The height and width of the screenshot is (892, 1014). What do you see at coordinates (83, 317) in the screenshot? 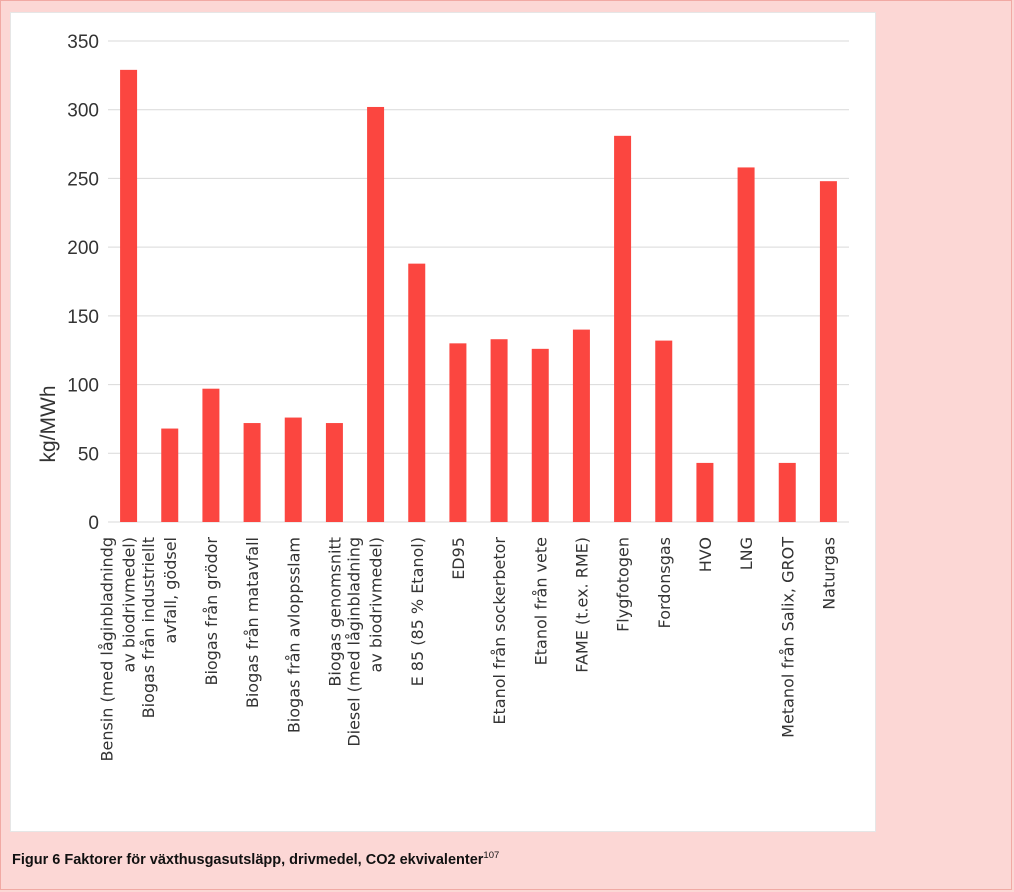
I see `y-tick-label: 150` at bounding box center [83, 317].